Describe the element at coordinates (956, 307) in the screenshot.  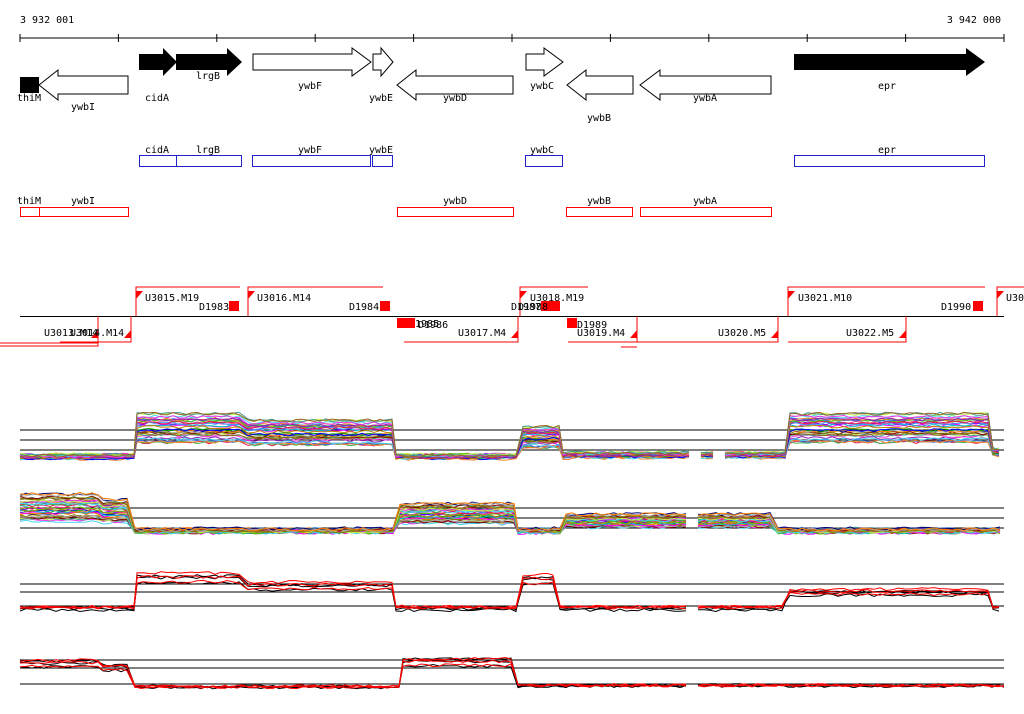
I see `terminator-label-D1990: D1990` at that location.